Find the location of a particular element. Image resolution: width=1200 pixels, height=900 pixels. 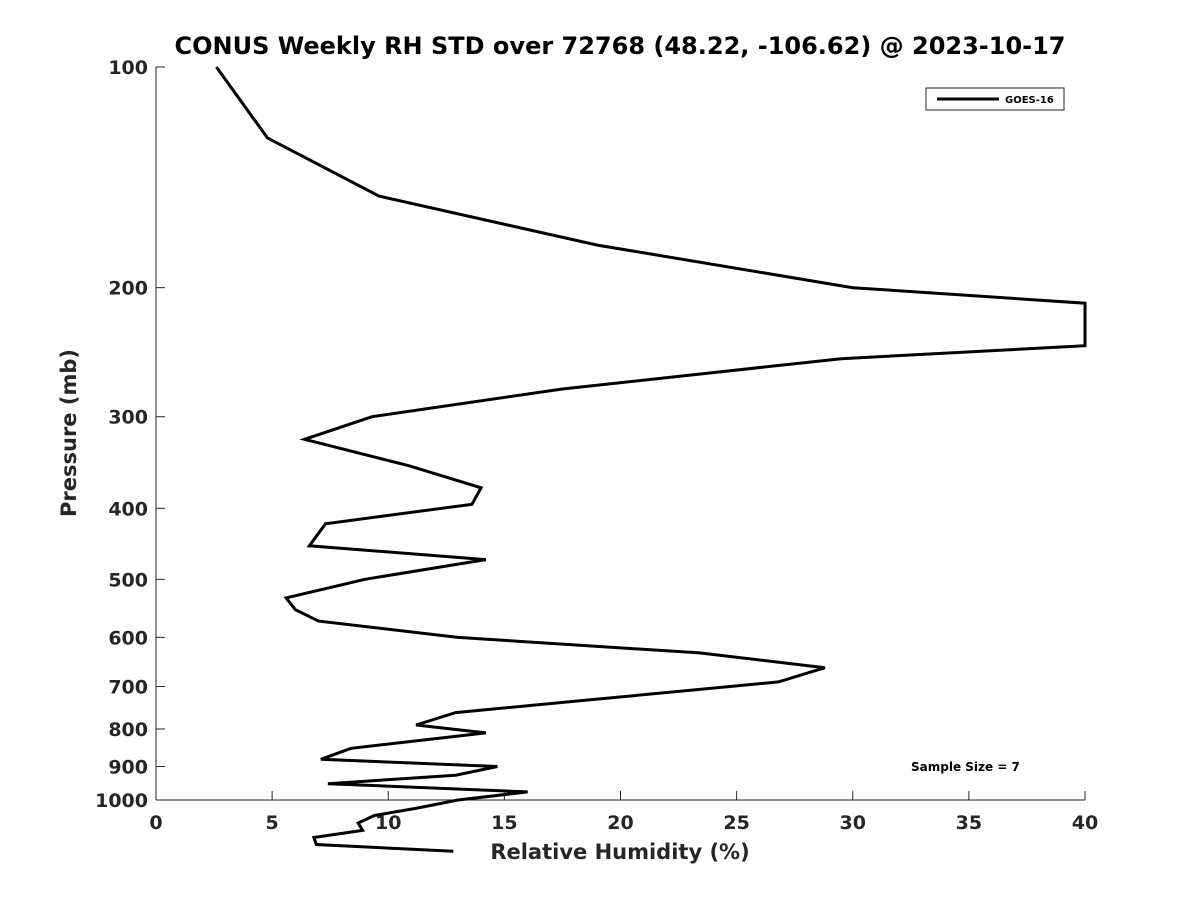

y-tick-label: 500 is located at coordinates (128, 580).